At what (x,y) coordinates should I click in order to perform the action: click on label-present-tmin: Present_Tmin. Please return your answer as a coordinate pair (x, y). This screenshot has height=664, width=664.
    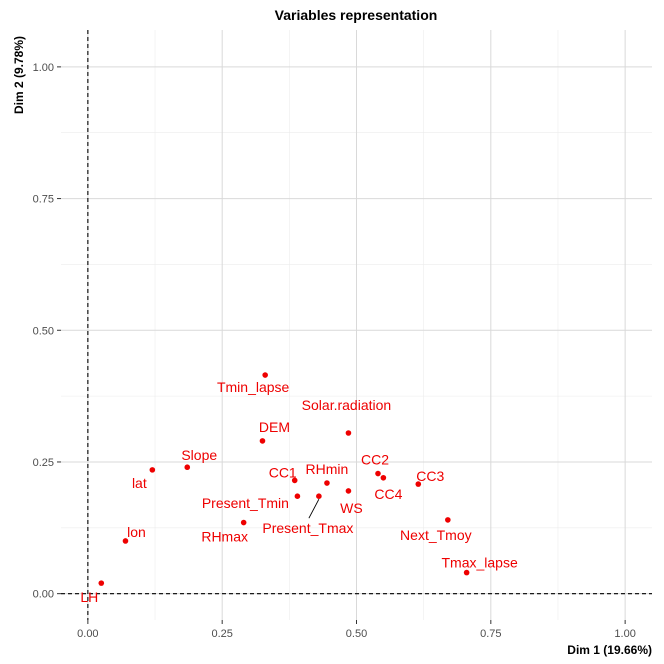
    Looking at the image, I should click on (245, 503).